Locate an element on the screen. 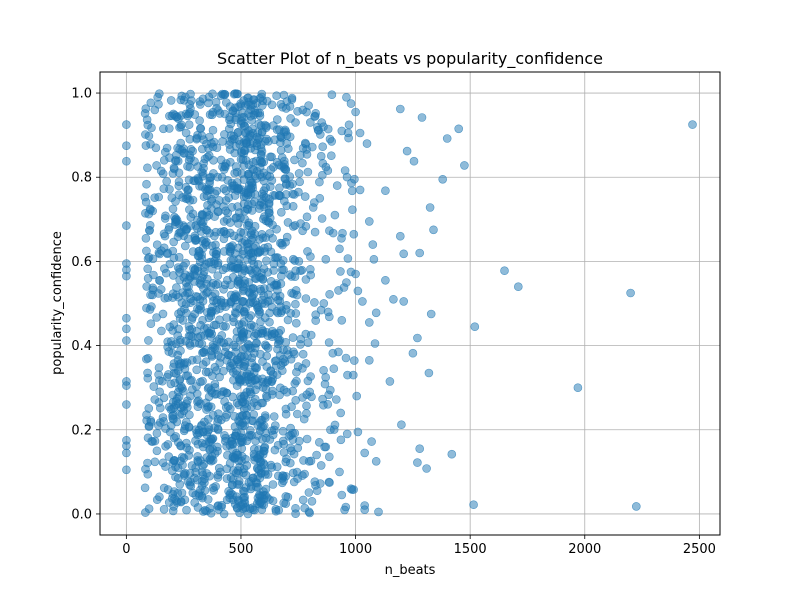 Image resolution: width=800 pixels, height=600 pixels. x-axis-label: n_beats is located at coordinates (410, 570).